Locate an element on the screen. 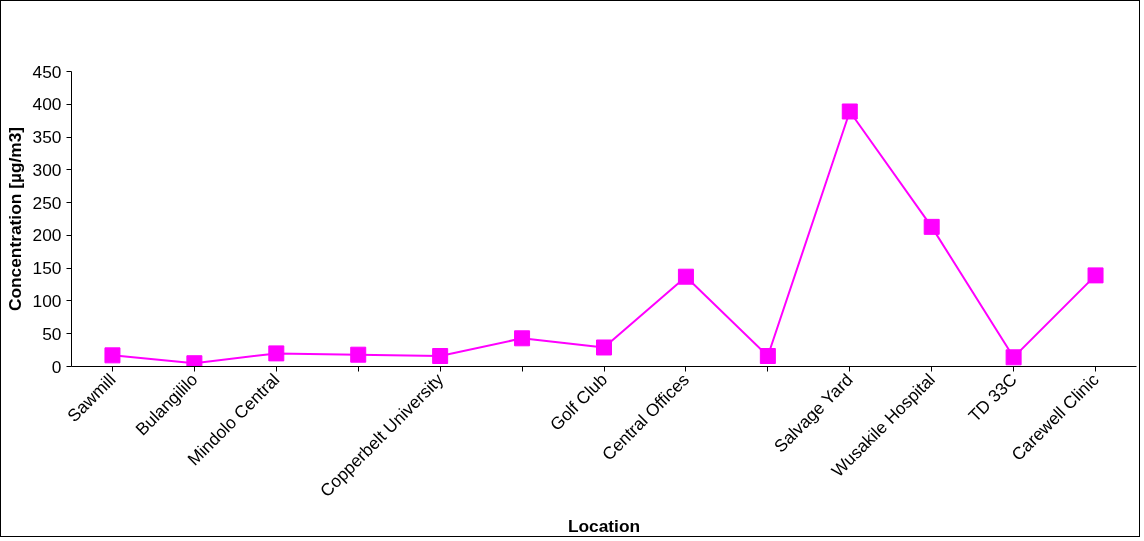 The height and width of the screenshot is (541, 1144). y-tick-label: 450 is located at coordinates (47, 71).